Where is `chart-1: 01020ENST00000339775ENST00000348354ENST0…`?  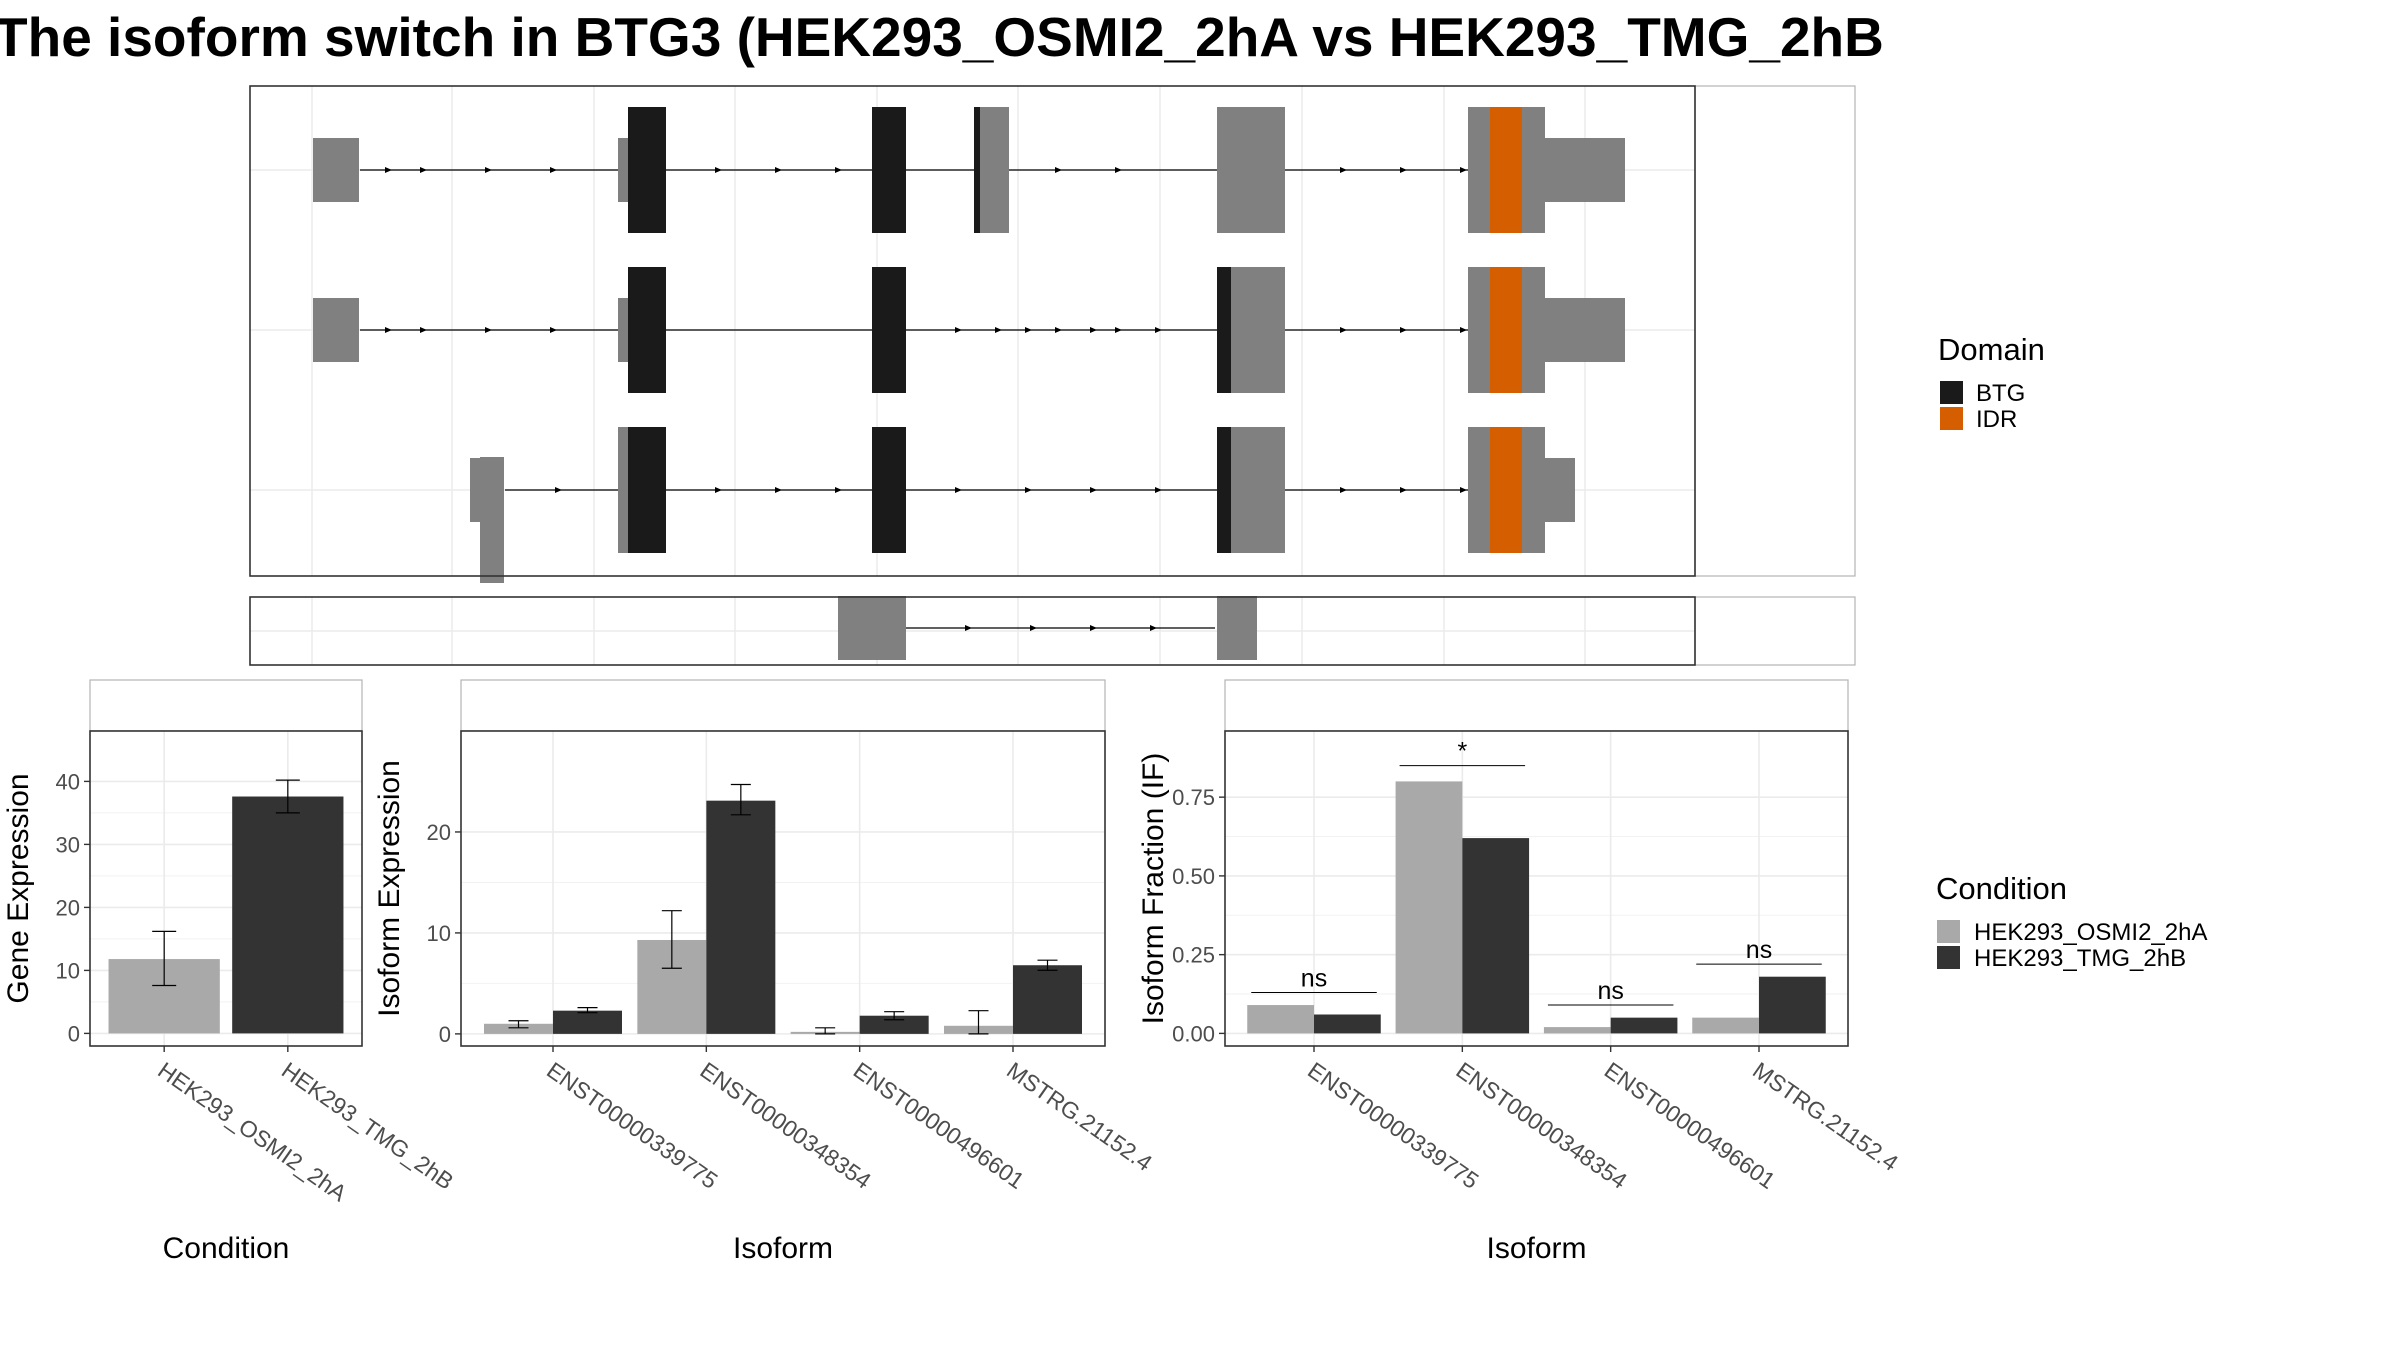 chart-1: 01020ENST00000339775ENST00000348354ENST0… is located at coordinates (765, 972).